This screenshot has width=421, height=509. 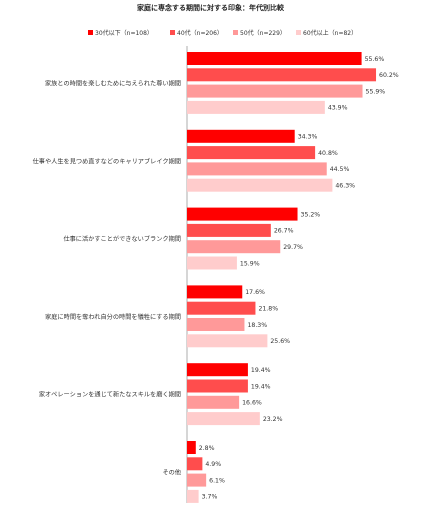 I want to click on data-label: 23.2%, so click(x=273, y=419).